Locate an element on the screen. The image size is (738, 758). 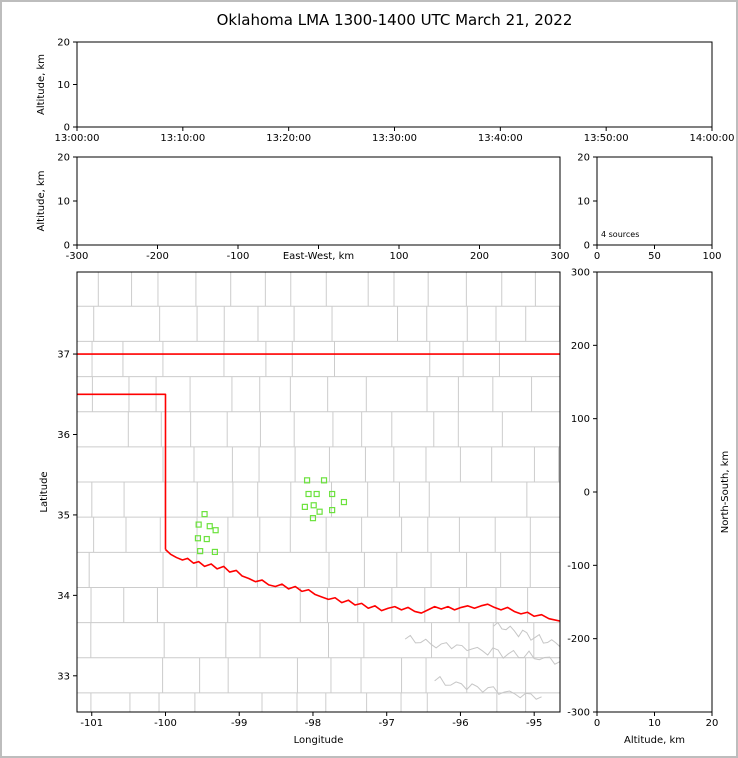
panel-time-altitude is located at coordinates (394, 84).